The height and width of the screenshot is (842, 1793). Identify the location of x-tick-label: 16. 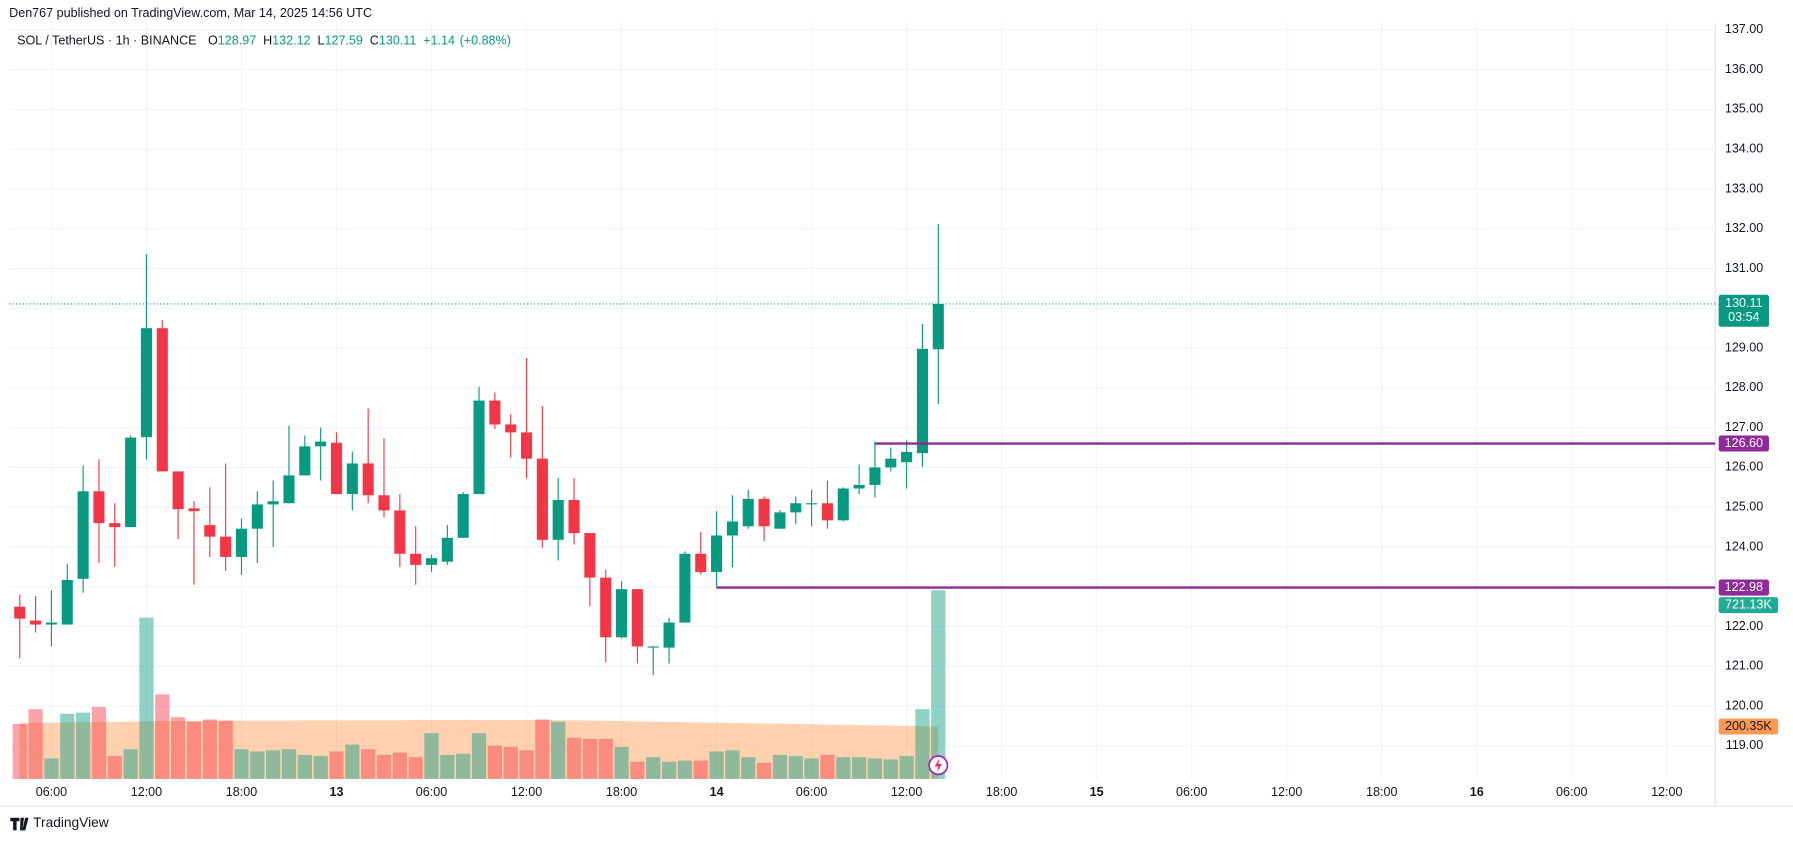
(1477, 792).